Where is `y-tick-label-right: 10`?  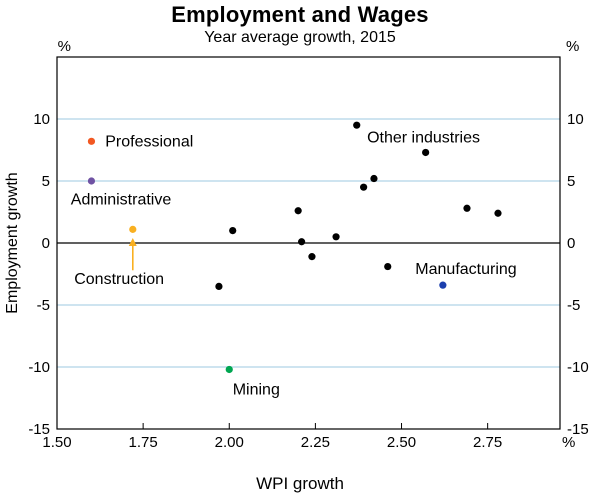 y-tick-label-right: 10 is located at coordinates (575, 119).